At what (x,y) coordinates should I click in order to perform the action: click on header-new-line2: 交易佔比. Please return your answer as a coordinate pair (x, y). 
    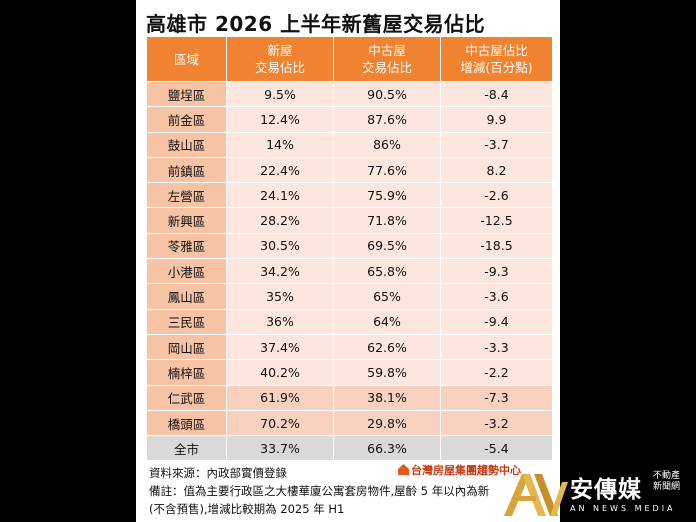
    Looking at the image, I should click on (279, 67).